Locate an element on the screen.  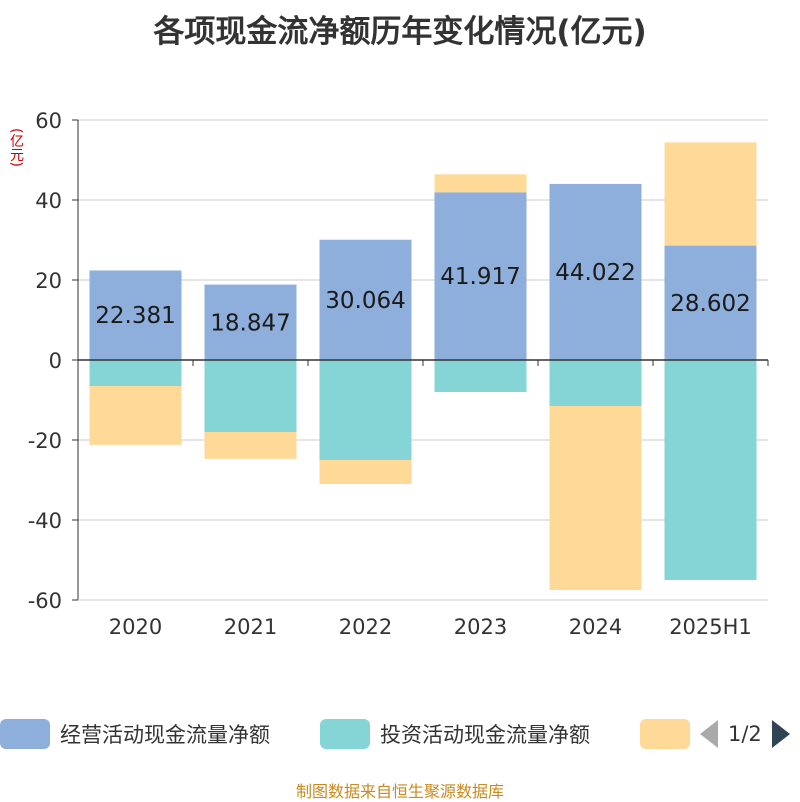
x-tick-label: 2023 is located at coordinates (480, 627).